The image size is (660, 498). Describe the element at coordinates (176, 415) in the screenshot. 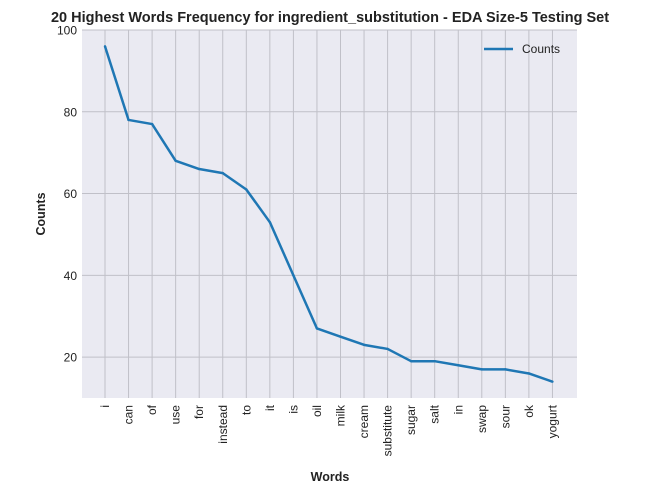

I see `x-tick-label: use` at that location.